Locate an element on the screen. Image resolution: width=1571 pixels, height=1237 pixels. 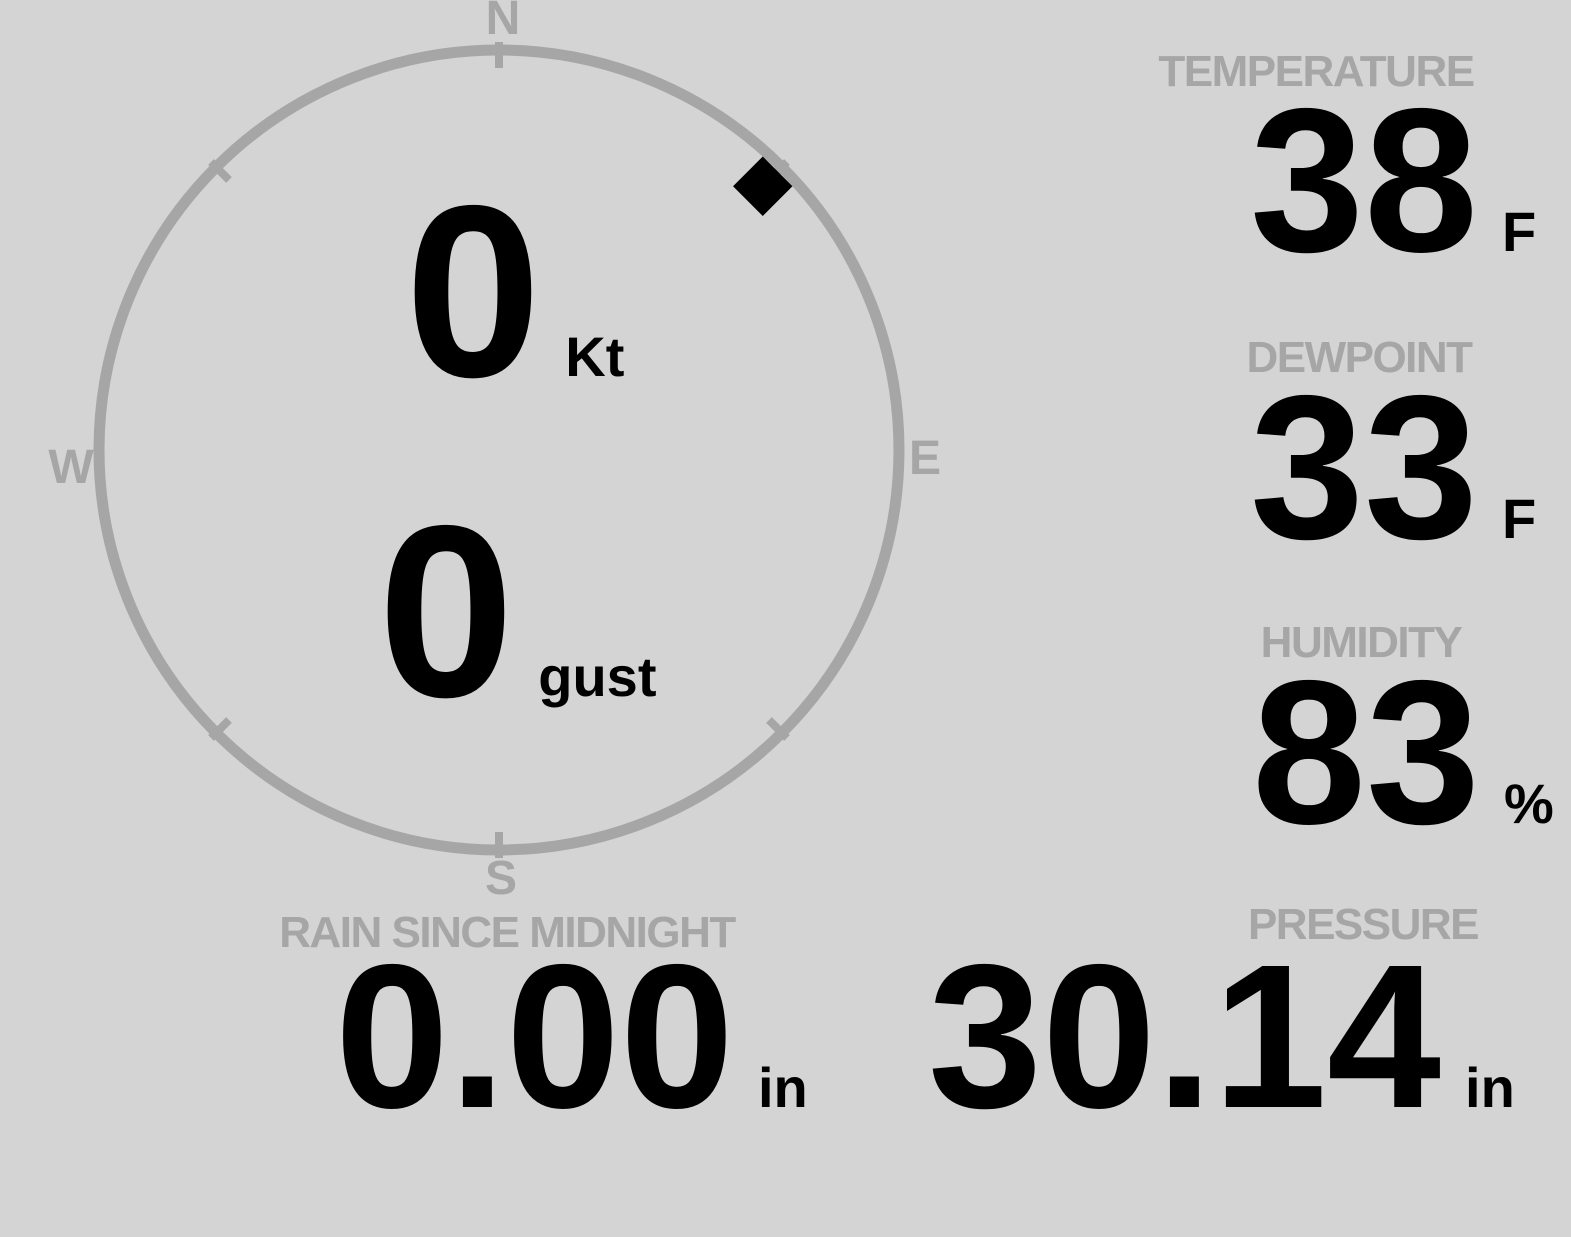
cardinal-south: S is located at coordinates (501, 878).